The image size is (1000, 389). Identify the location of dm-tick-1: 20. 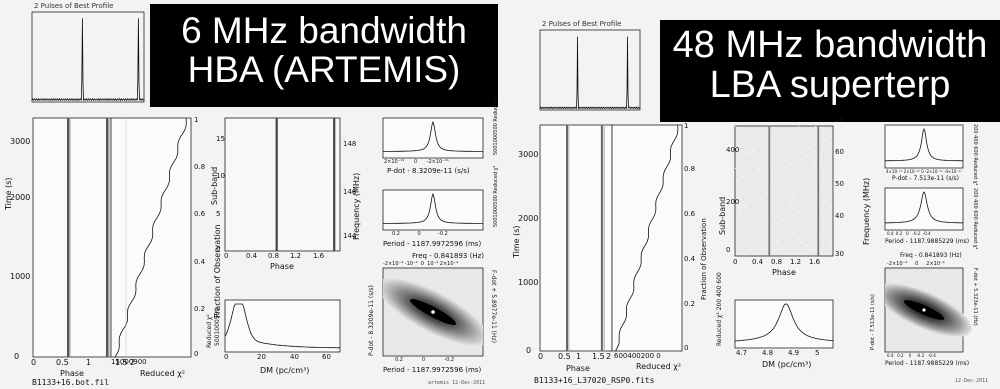
(261, 357).